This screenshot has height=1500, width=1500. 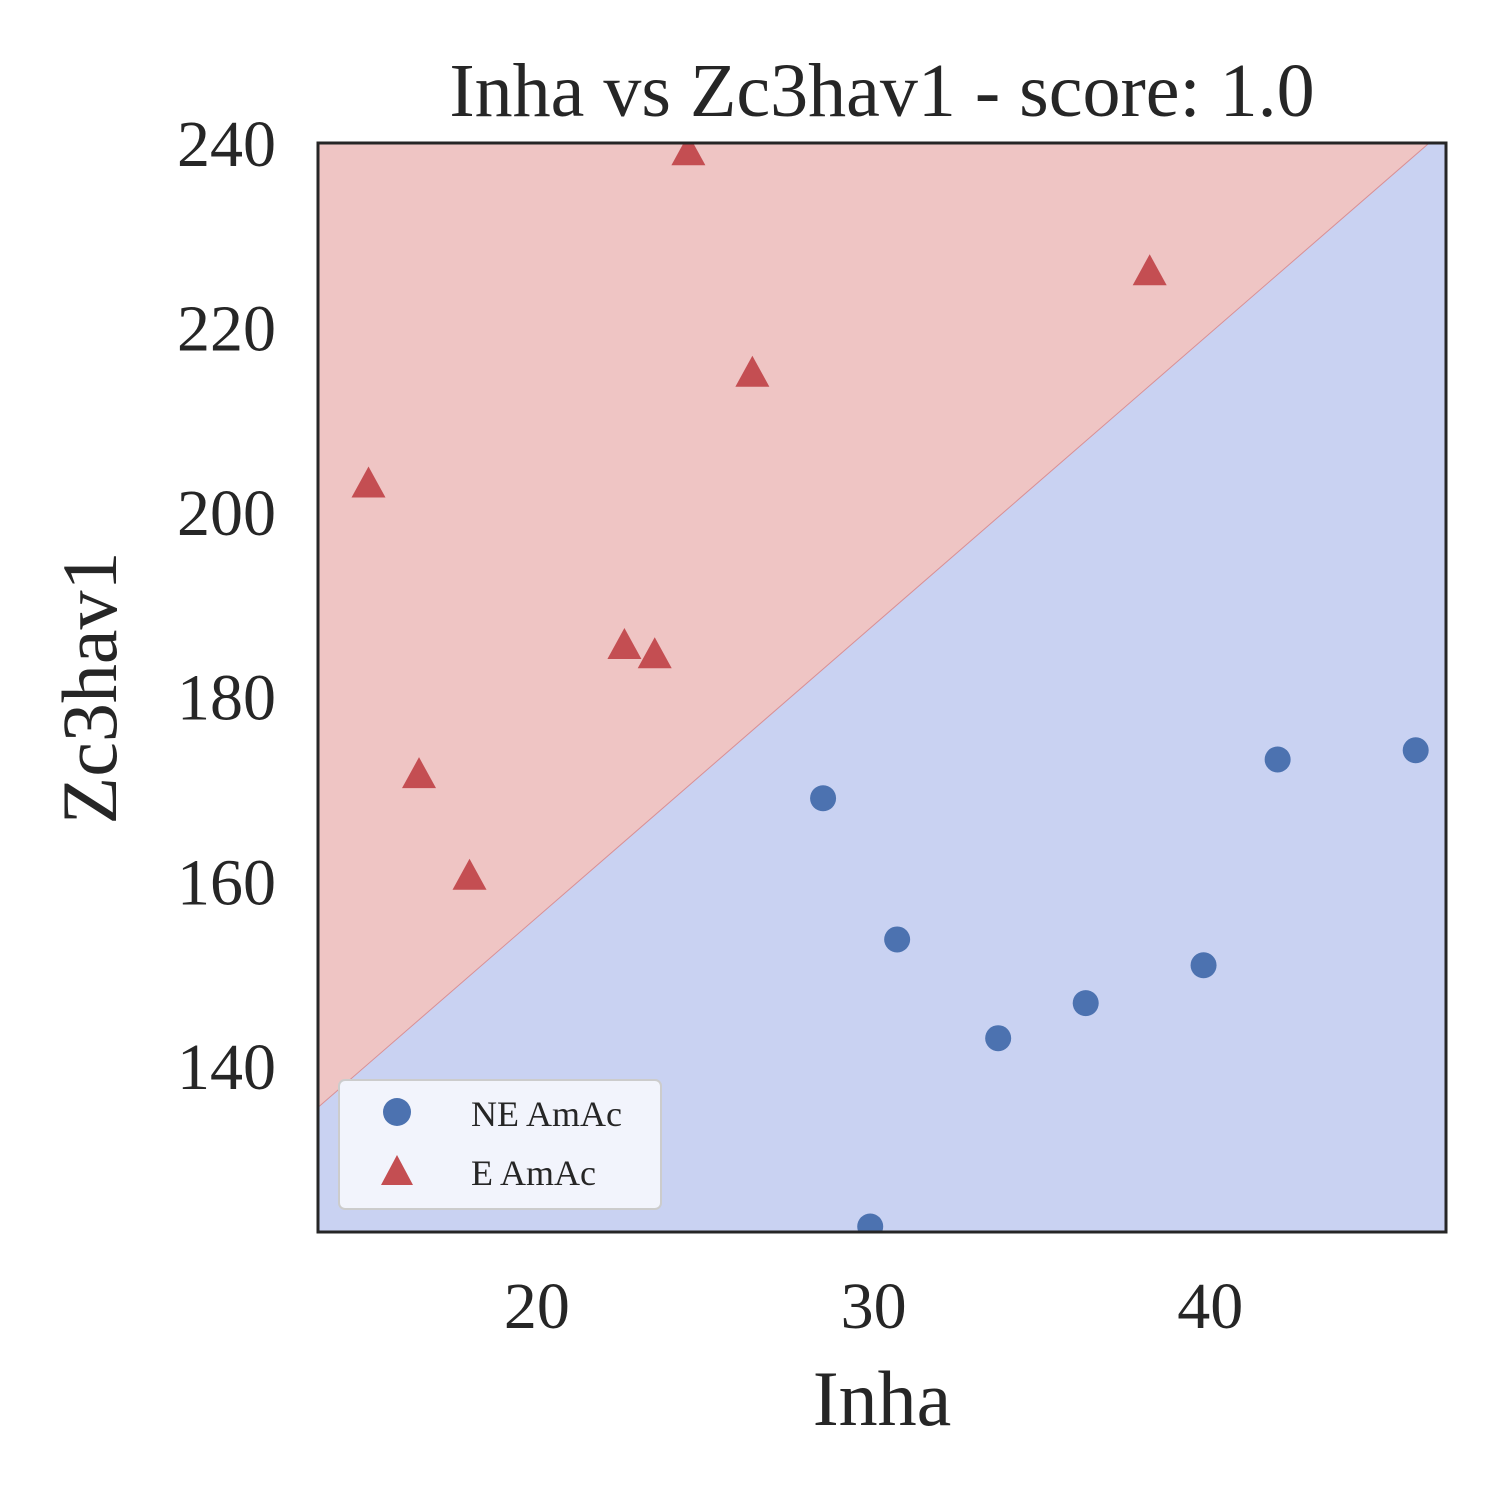 I want to click on legend: NE AmAc E AmAc, so click(x=500, y=1144).